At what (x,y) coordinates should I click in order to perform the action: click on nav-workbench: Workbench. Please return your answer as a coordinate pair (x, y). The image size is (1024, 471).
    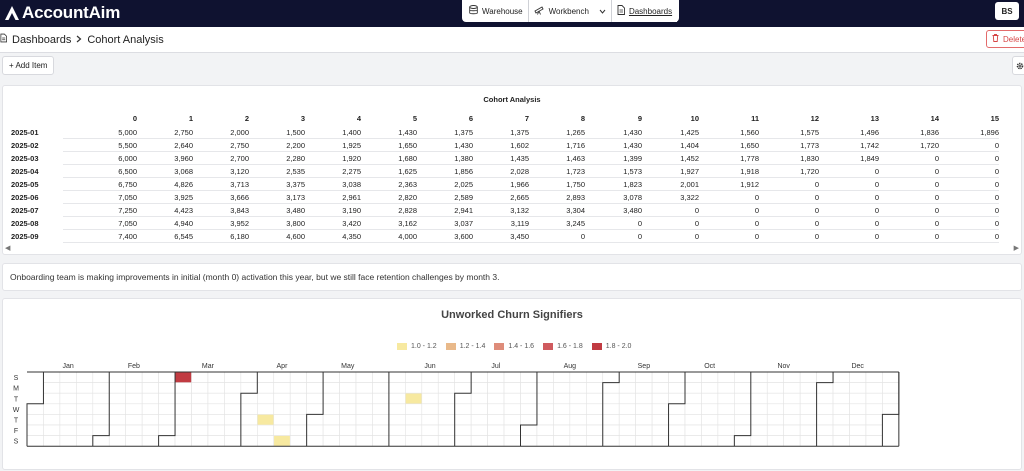
    Looking at the image, I should click on (561, 11).